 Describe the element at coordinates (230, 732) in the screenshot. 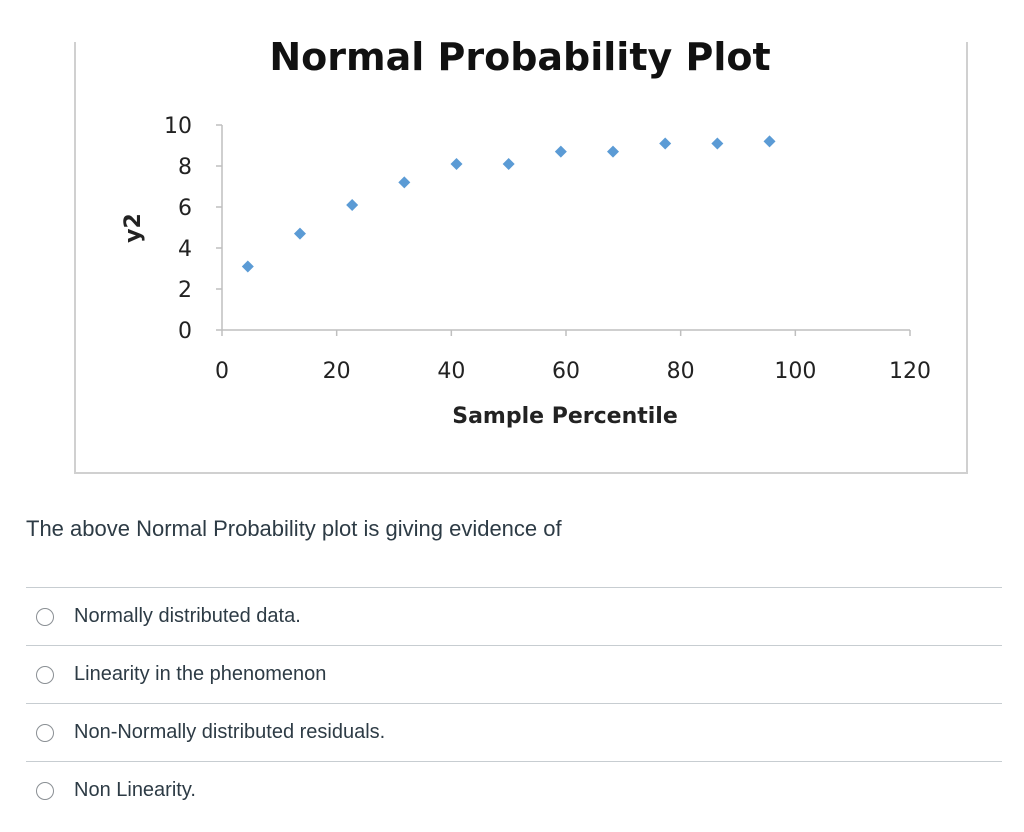

I see `option-label: Non-Normally distributed residuals.` at that location.